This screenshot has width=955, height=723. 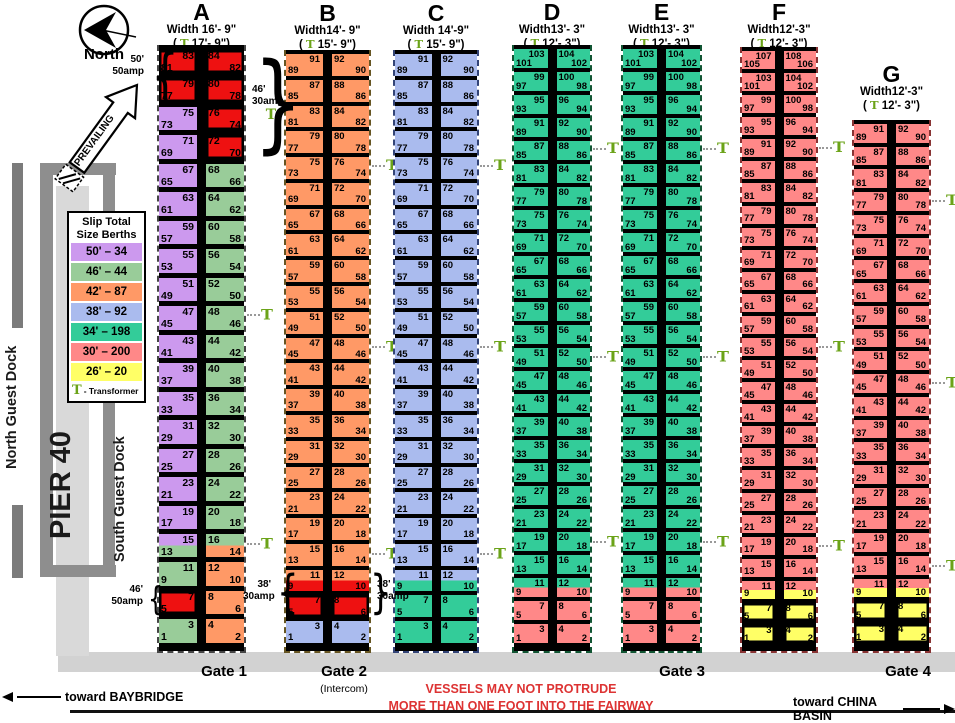 I want to click on berth-number: 5, so click(x=858, y=616).